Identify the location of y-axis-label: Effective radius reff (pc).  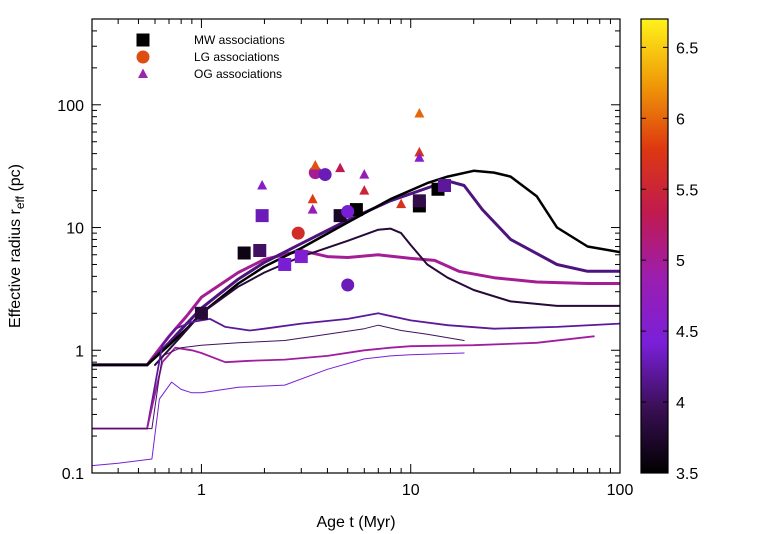
(17, 246).